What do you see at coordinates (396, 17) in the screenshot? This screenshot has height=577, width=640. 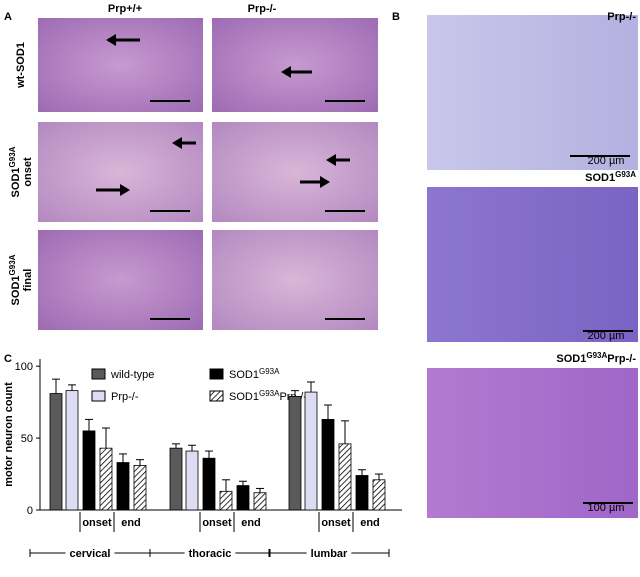 I see `panel-label: B` at bounding box center [396, 17].